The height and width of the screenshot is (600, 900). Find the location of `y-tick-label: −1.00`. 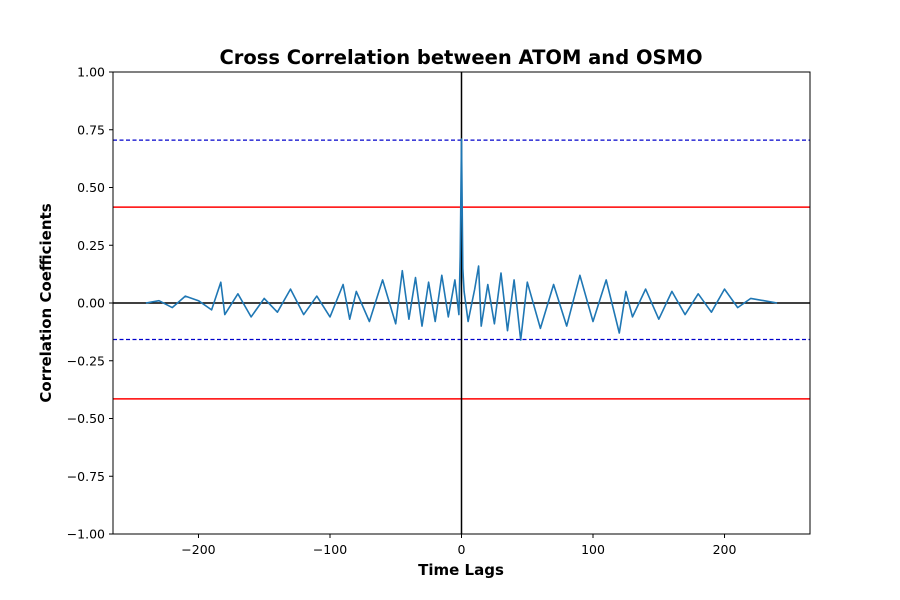

y-tick-label: −1.00 is located at coordinates (86, 534).